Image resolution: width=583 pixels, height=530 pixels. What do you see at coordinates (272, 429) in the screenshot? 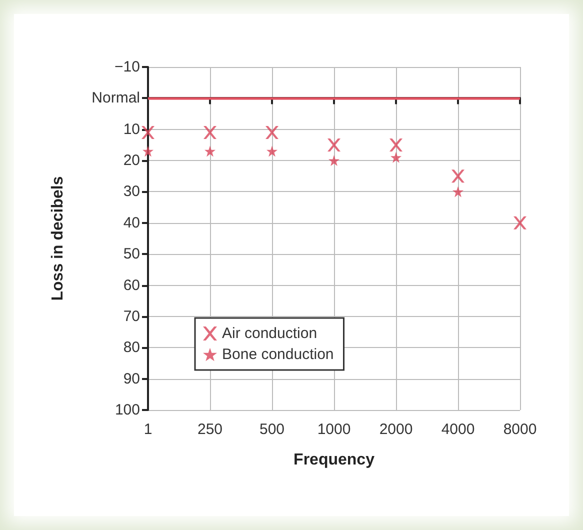
I see `x-tick-label: 500` at bounding box center [272, 429].